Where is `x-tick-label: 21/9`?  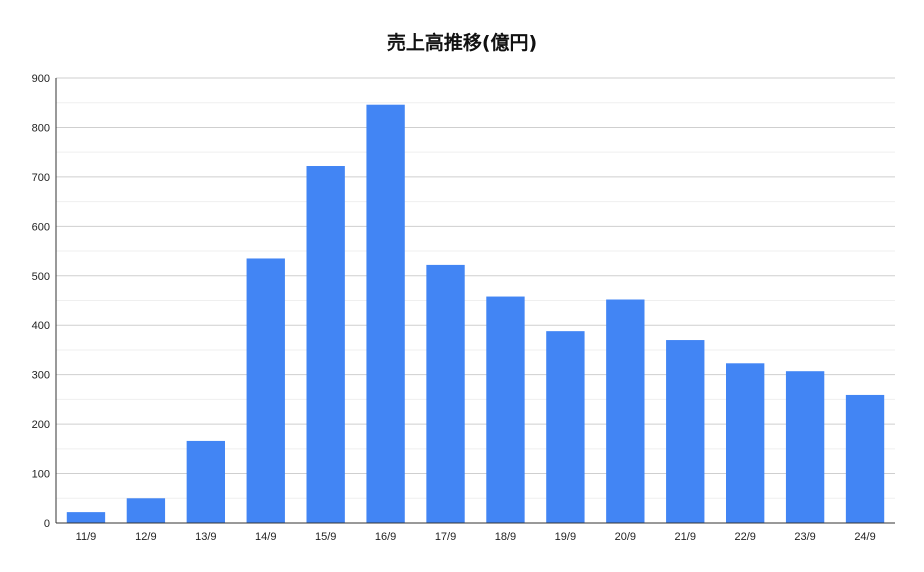
x-tick-label: 21/9 is located at coordinates (685, 537).